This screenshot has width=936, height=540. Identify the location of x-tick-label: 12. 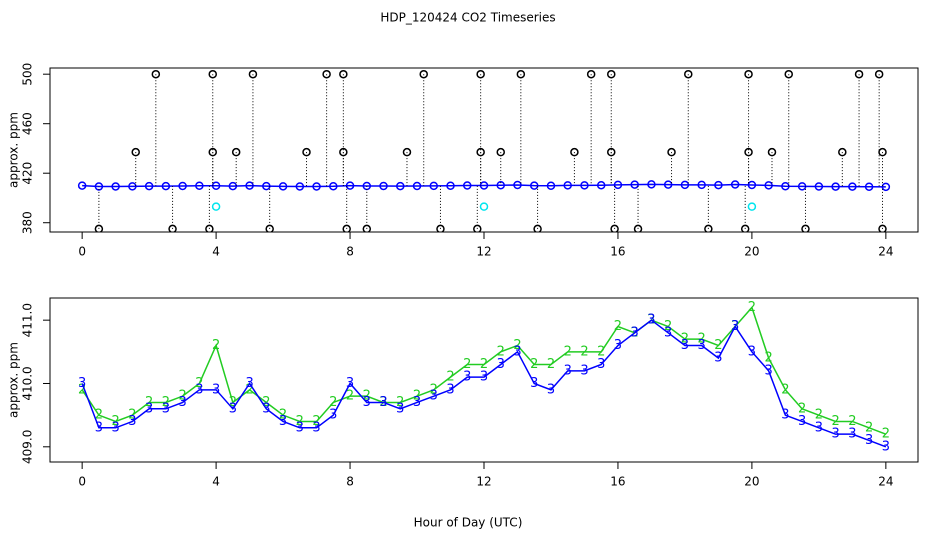
(483, 482).